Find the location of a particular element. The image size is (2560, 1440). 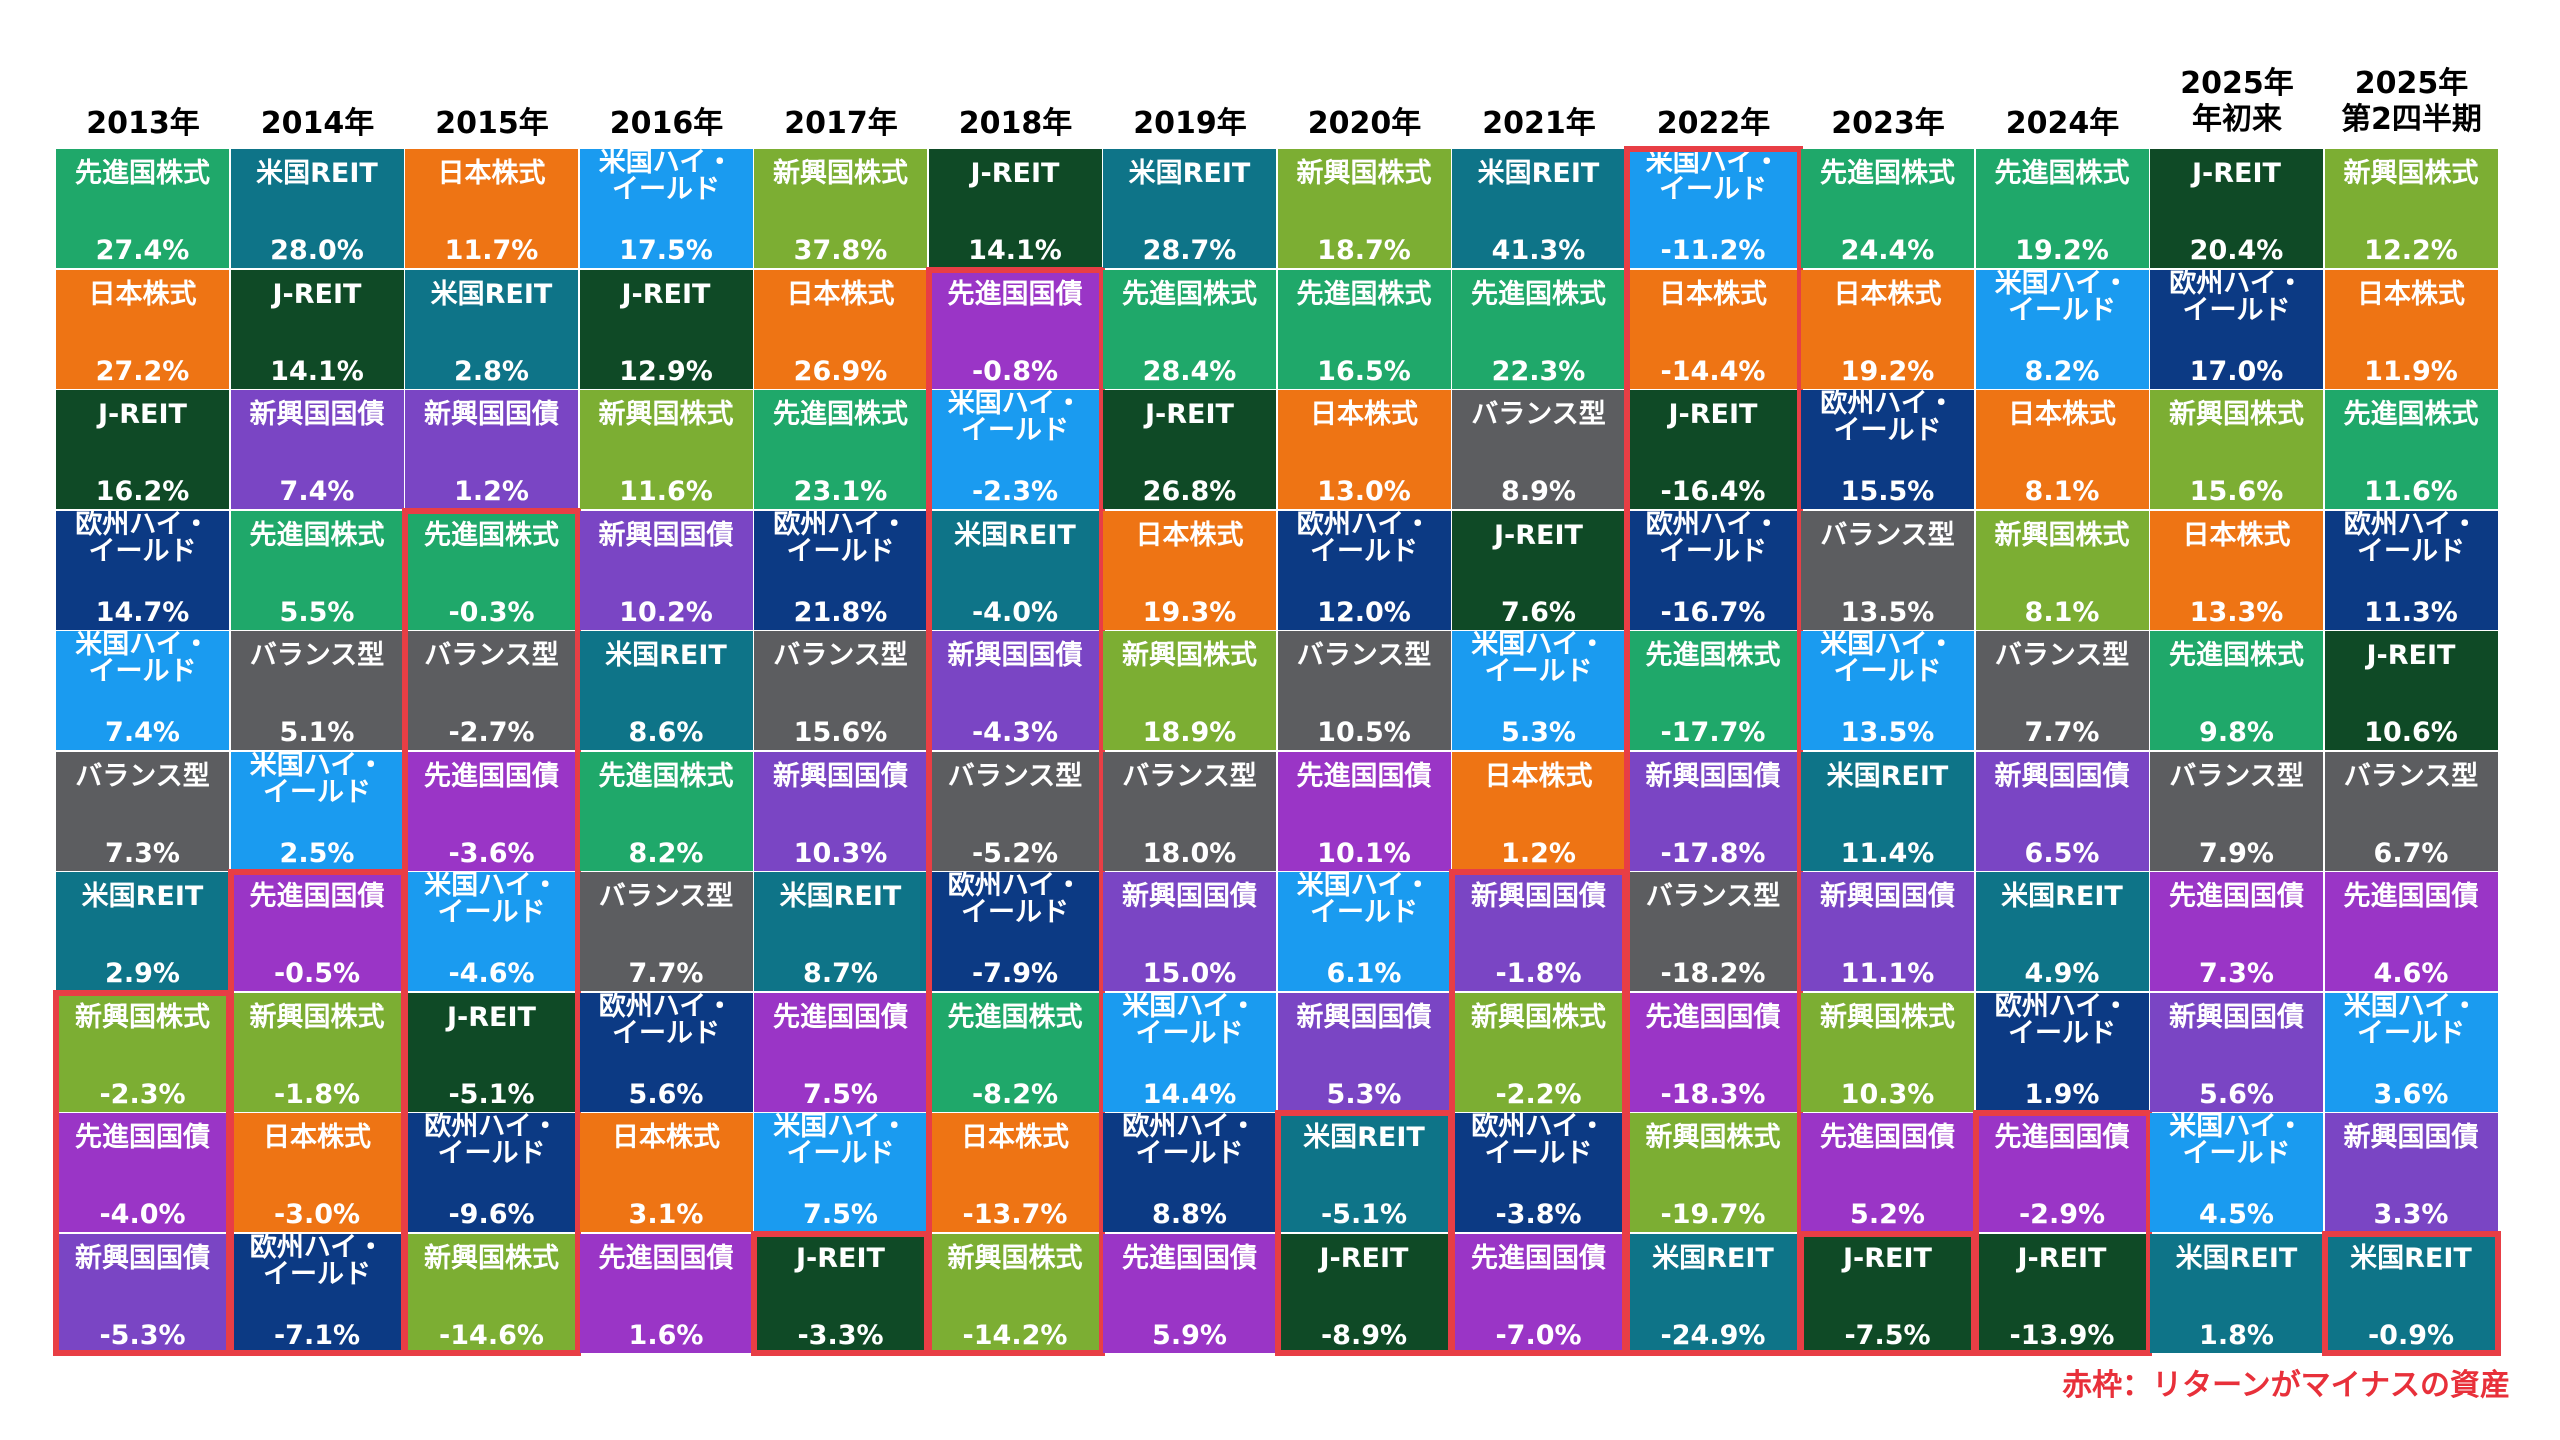

asset-cell: 欧州ハイ・ イールド 21.8% is located at coordinates (840, 570).